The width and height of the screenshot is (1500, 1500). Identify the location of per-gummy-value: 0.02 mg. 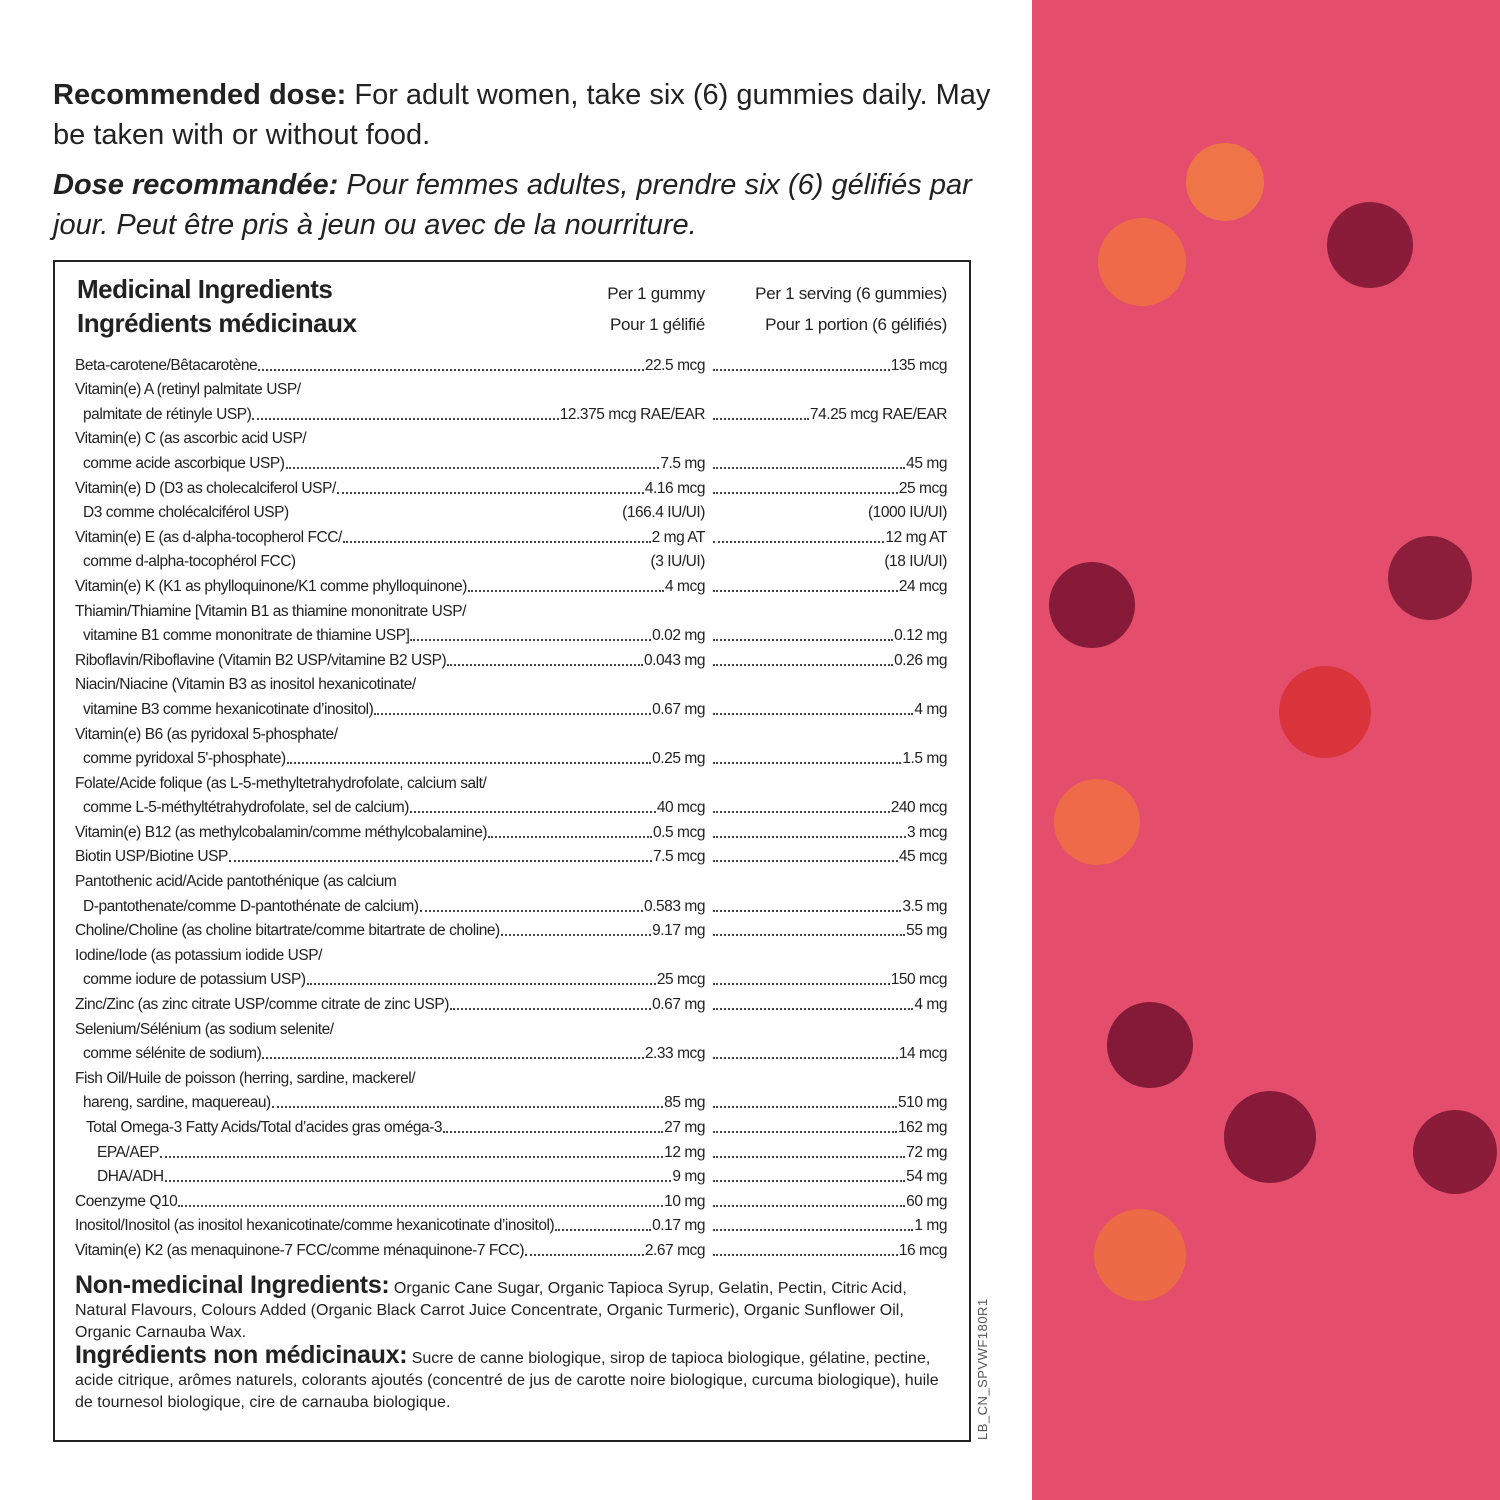
(678, 636).